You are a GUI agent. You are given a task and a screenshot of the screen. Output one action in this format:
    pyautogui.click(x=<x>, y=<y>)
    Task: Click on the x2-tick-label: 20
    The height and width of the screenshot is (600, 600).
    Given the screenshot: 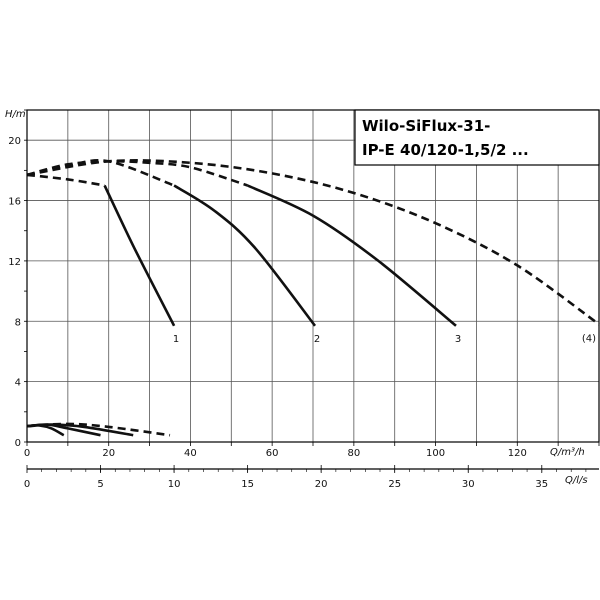 What is the action you would take?
    pyautogui.click(x=321, y=484)
    